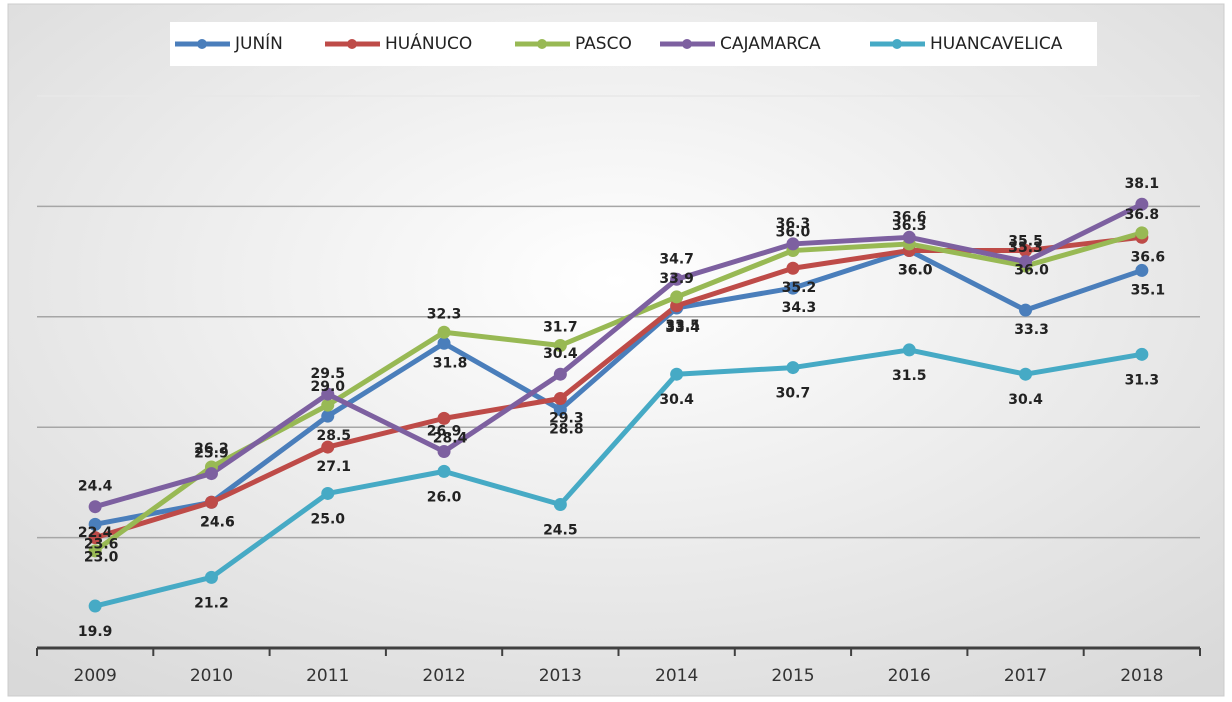 This screenshot has height=702, width=1232. I want to click on x-tick-label: 2009, so click(95, 676).